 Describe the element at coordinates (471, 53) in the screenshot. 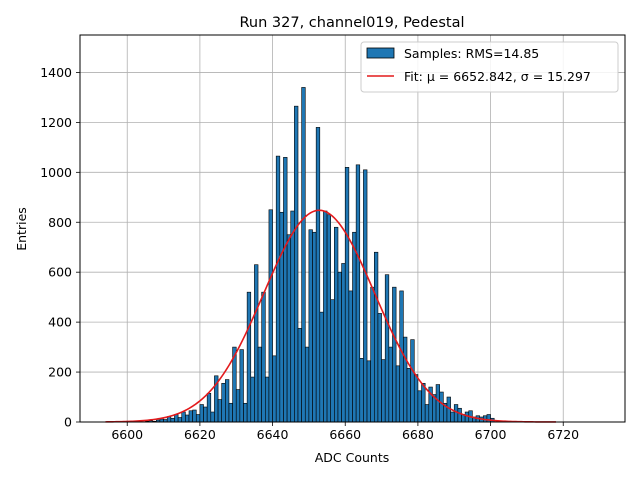

I see `legend-samples-label: Samples: RMS=14.85` at that location.